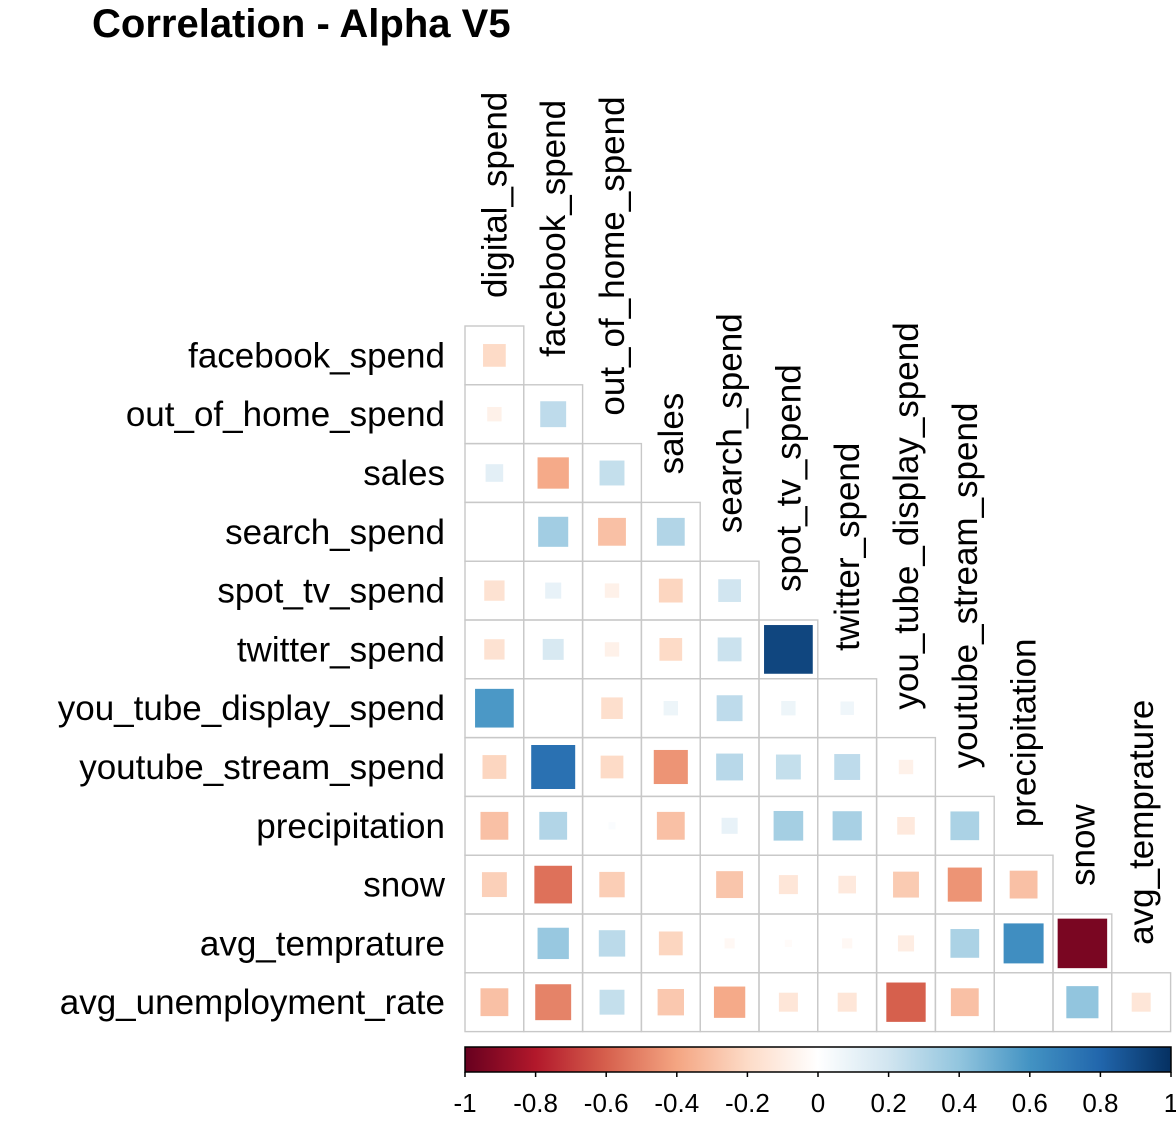 This screenshot has width=1176, height=1122. Describe the element at coordinates (818, 1059) in the screenshot. I see `legend-gradient-bar` at that location.